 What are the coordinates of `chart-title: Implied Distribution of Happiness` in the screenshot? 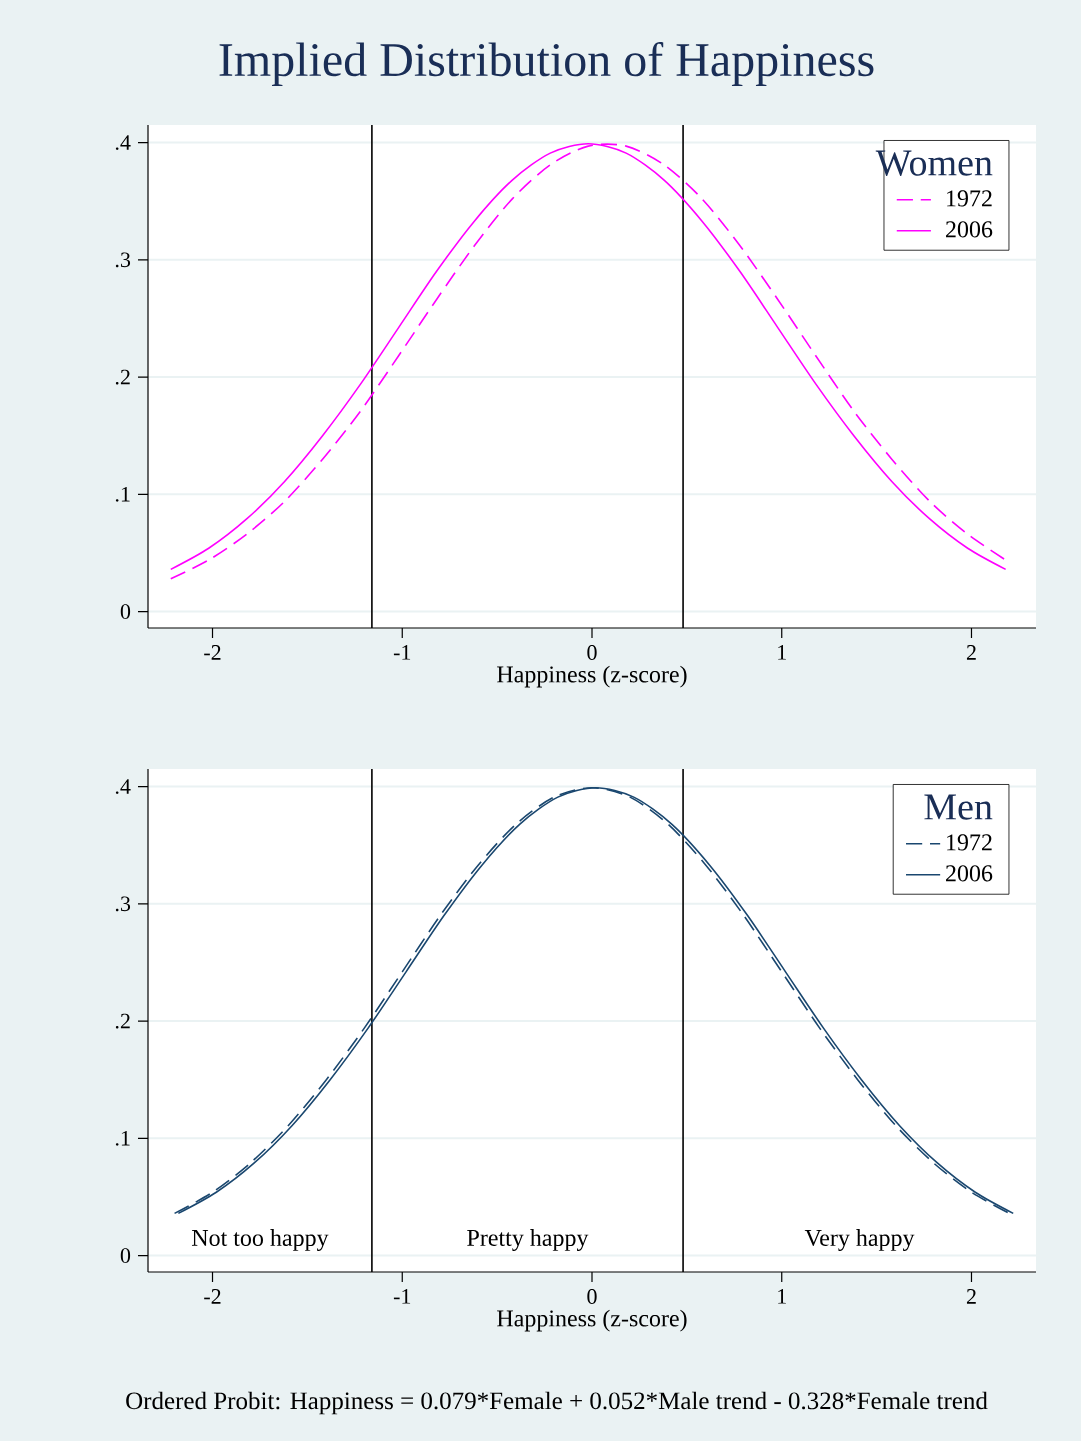 It's located at (546, 64).